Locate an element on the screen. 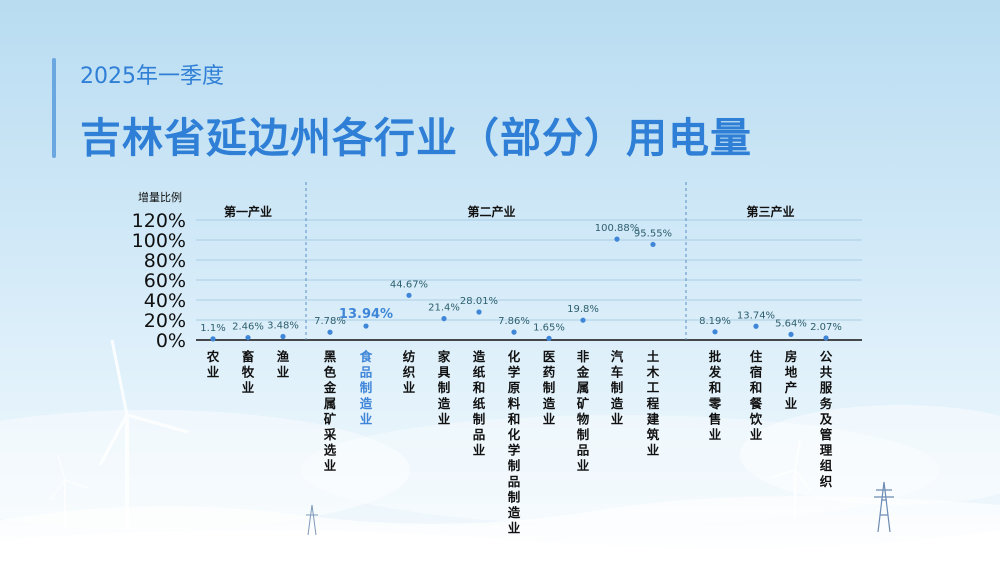  x-tick-label: 汽车制造业 is located at coordinates (617, 387).